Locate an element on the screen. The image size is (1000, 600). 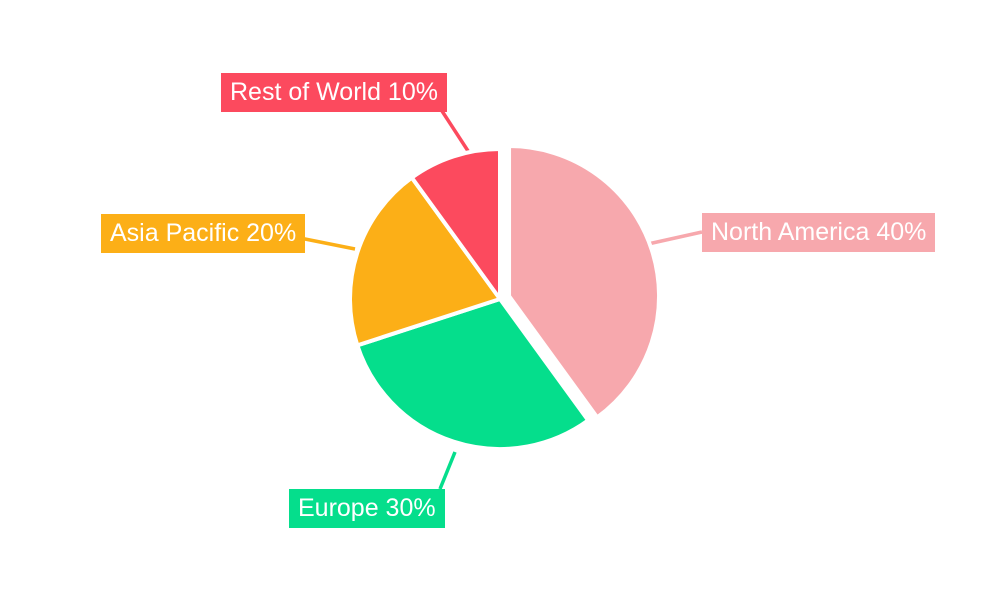
leader-line-north-america is located at coordinates (675, 238).